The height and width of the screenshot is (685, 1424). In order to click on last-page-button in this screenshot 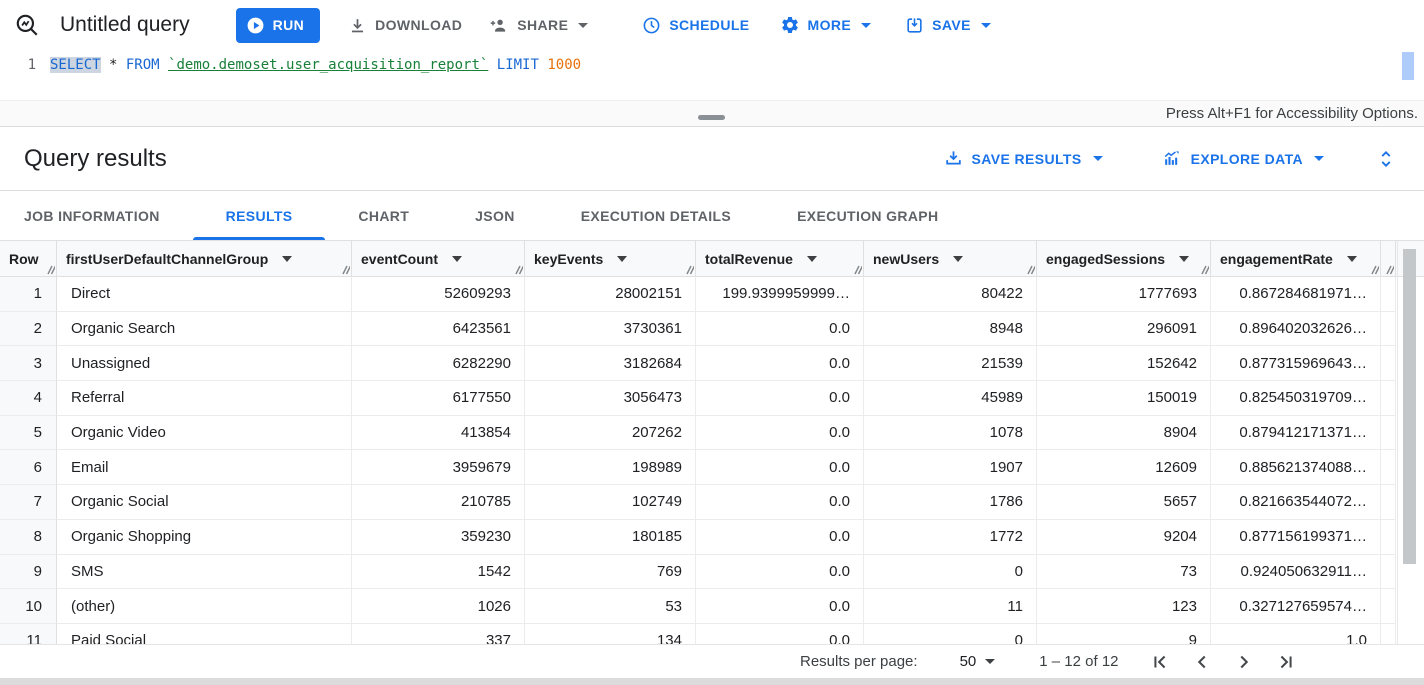, I will do `click(1286, 662)`.